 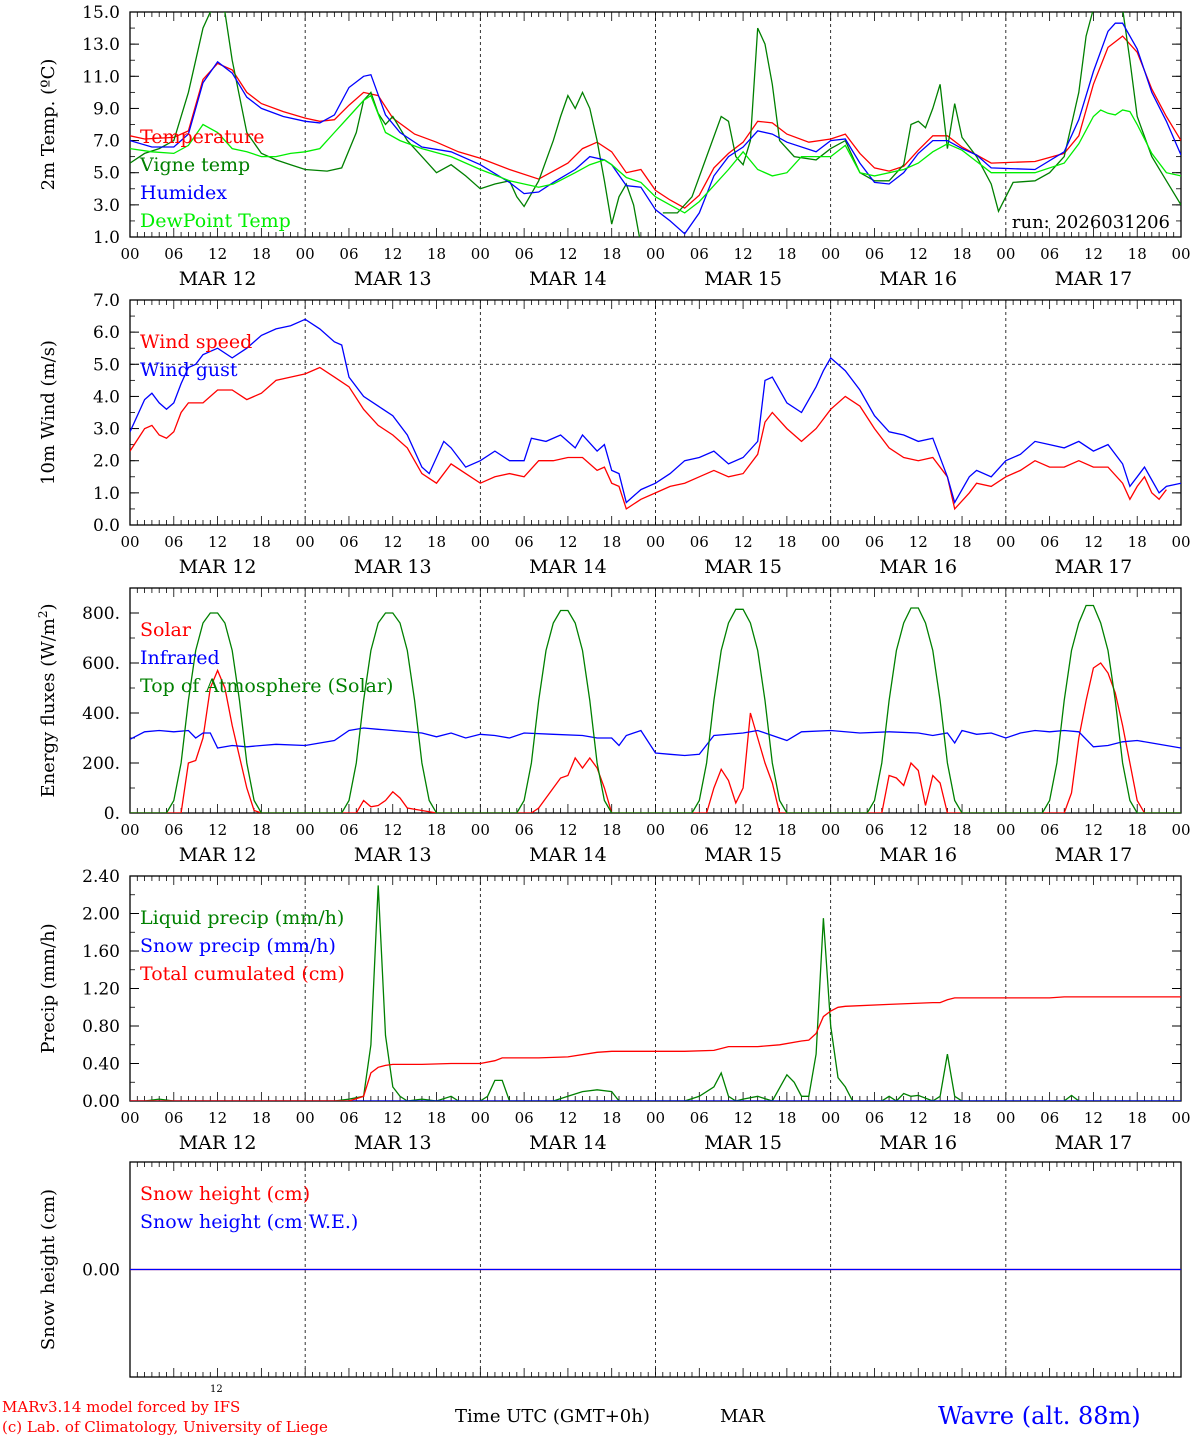 I want to click on y-tick-label: 0.00, so click(x=101, y=1271).